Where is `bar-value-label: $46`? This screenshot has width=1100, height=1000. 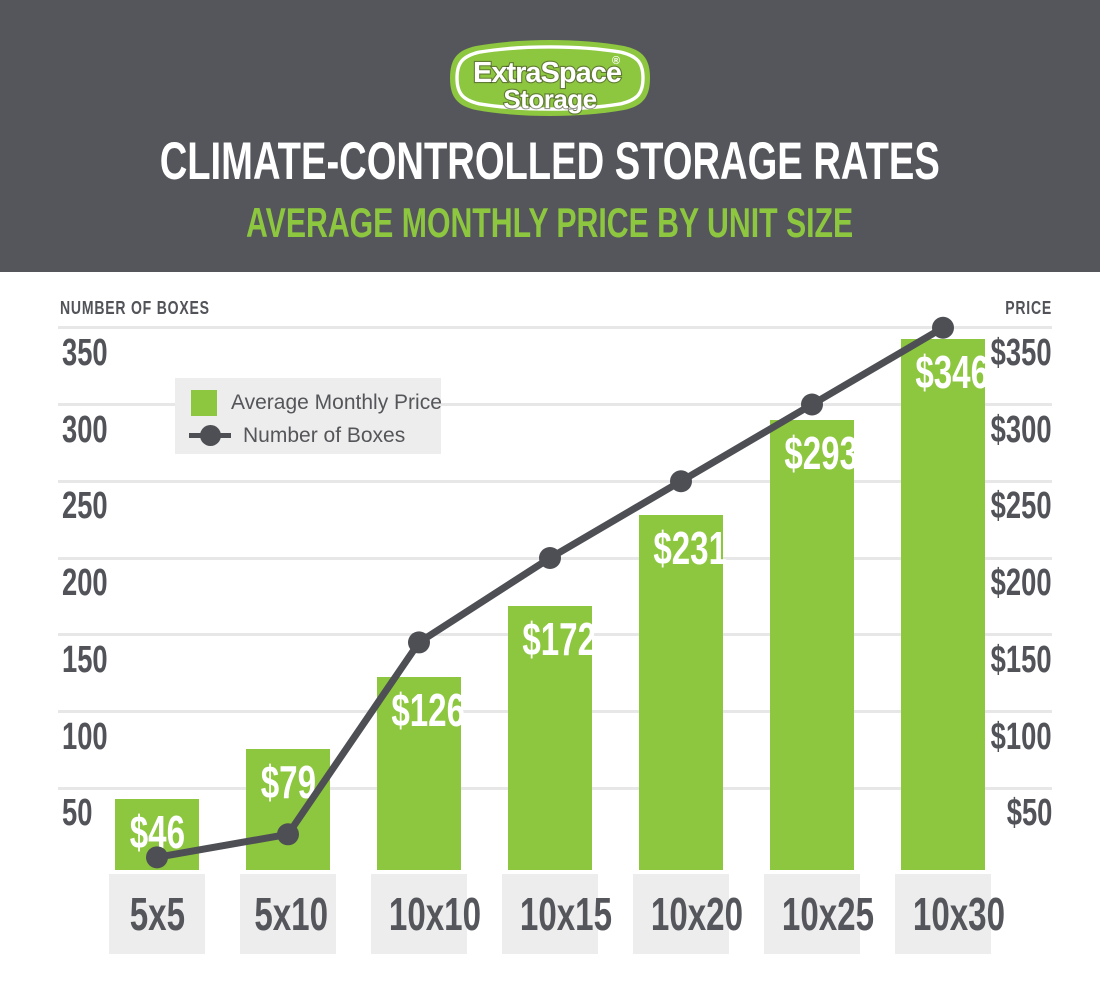 bar-value-label: $46 is located at coordinates (157, 832).